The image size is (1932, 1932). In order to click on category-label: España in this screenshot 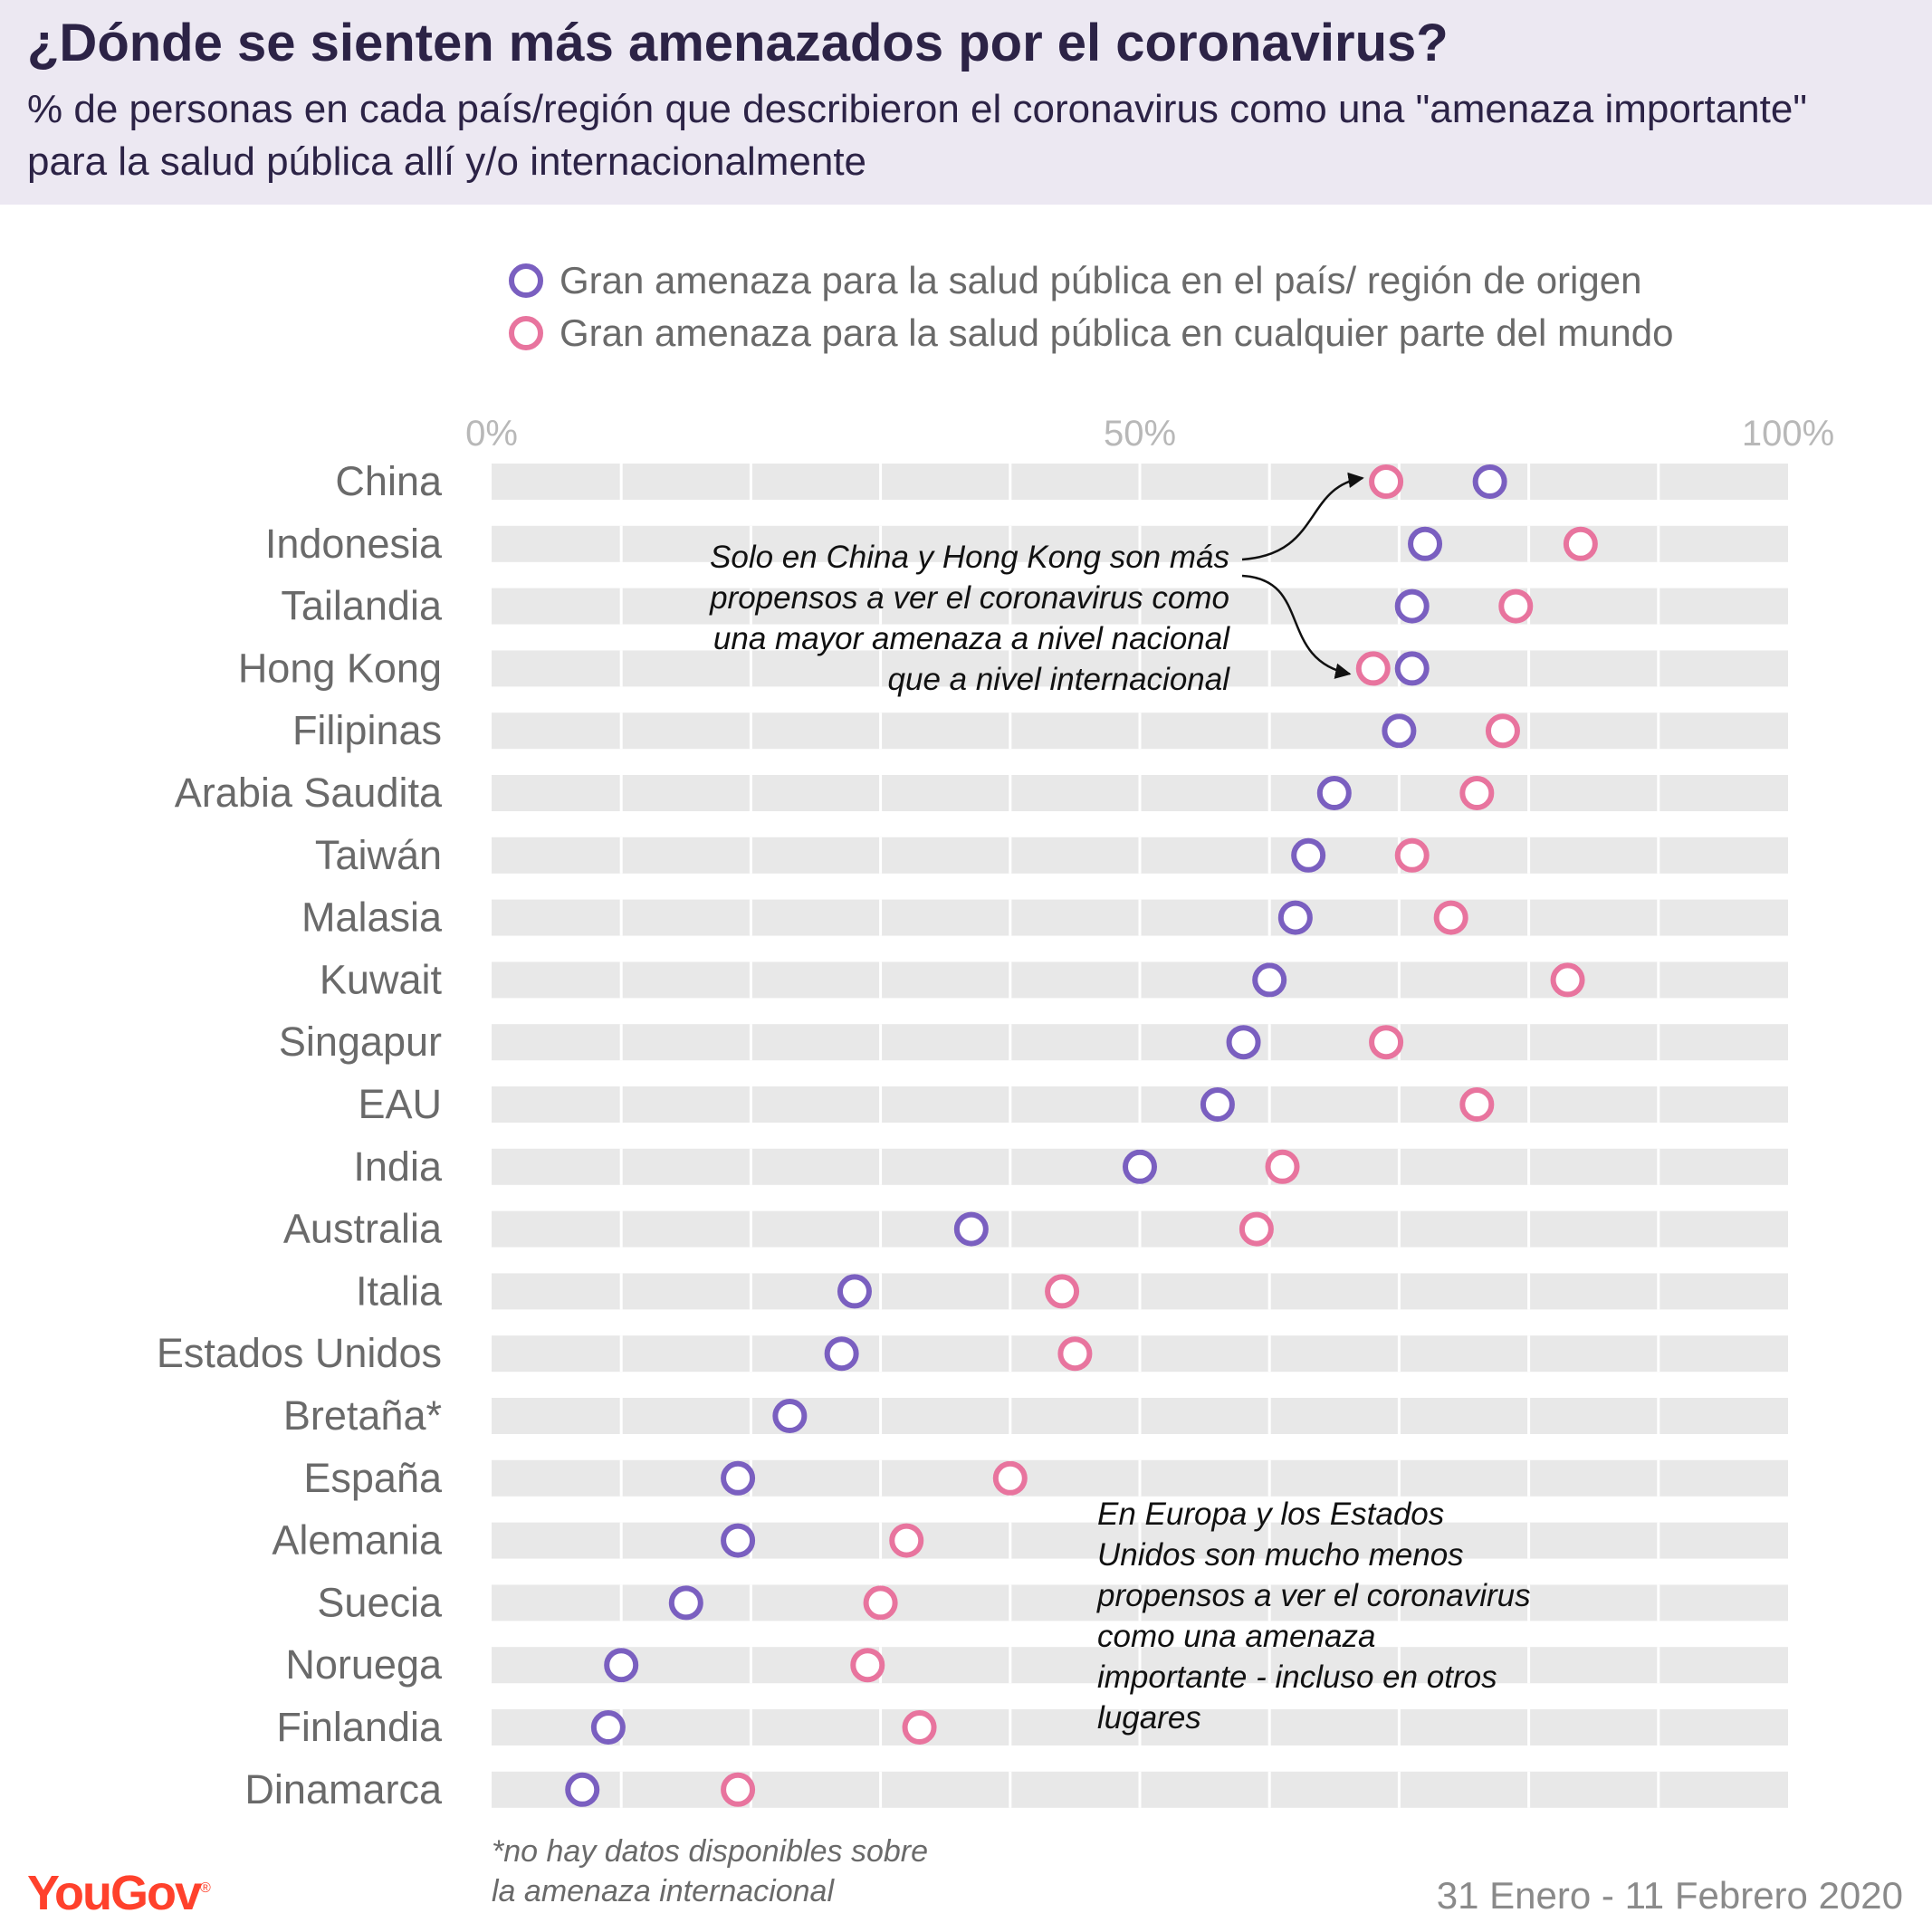, I will do `click(373, 1478)`.